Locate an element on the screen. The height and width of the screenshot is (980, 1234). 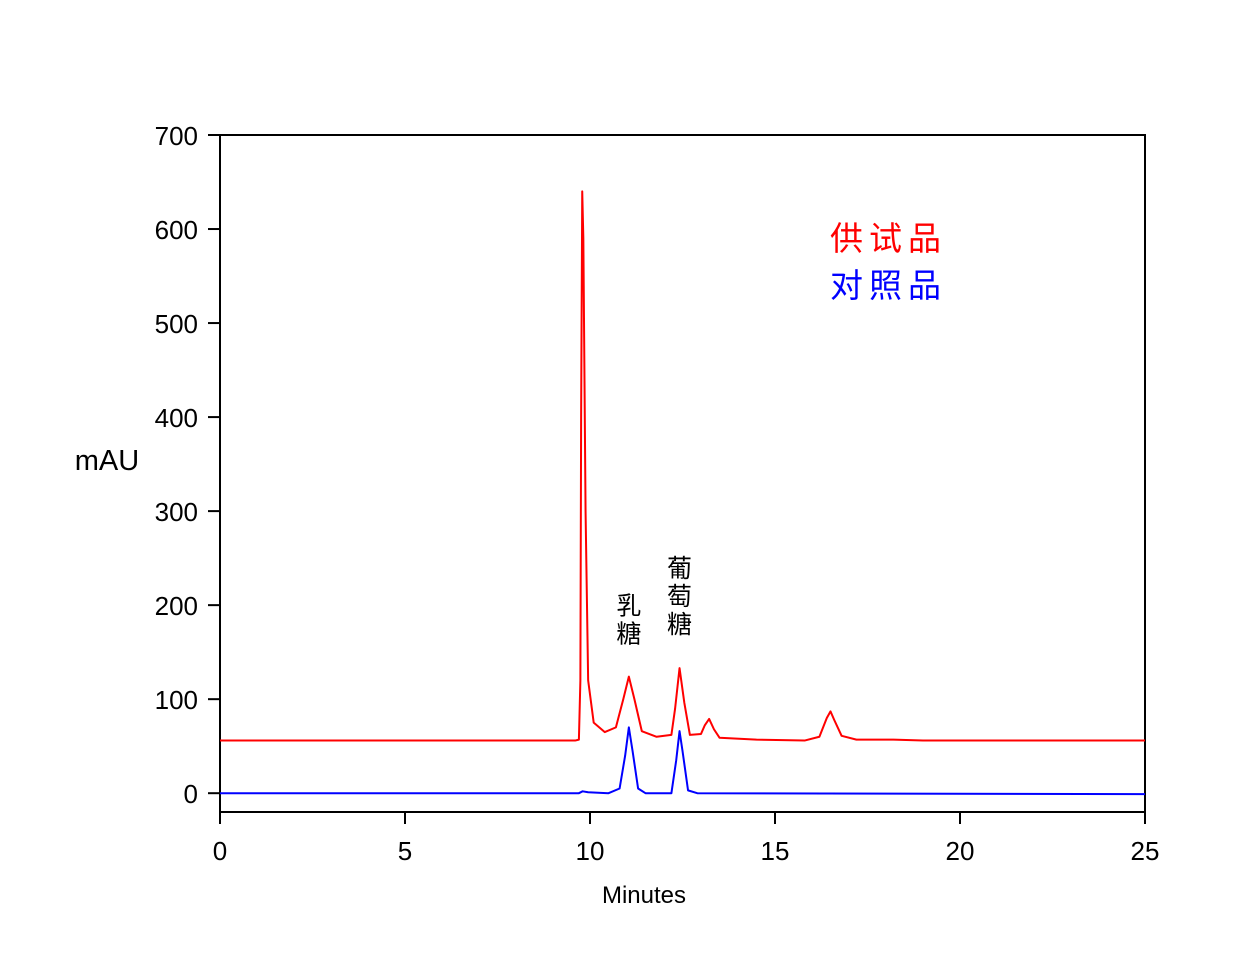
peak-annotation: 葡萄糖 is located at coordinates (679, 596).